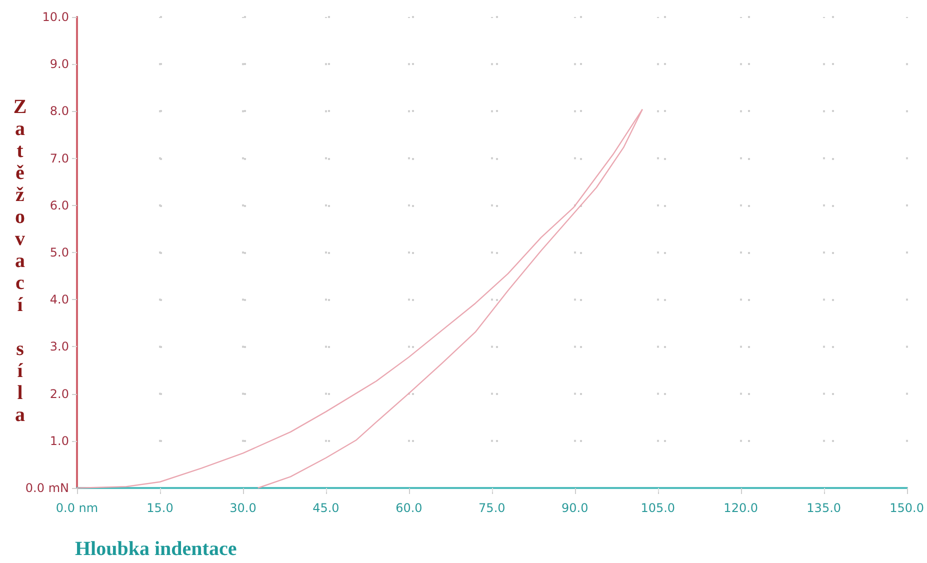 The image size is (927, 563). What do you see at coordinates (59, 441) in the screenshot?
I see `y-tick-label: 1.0` at bounding box center [59, 441].